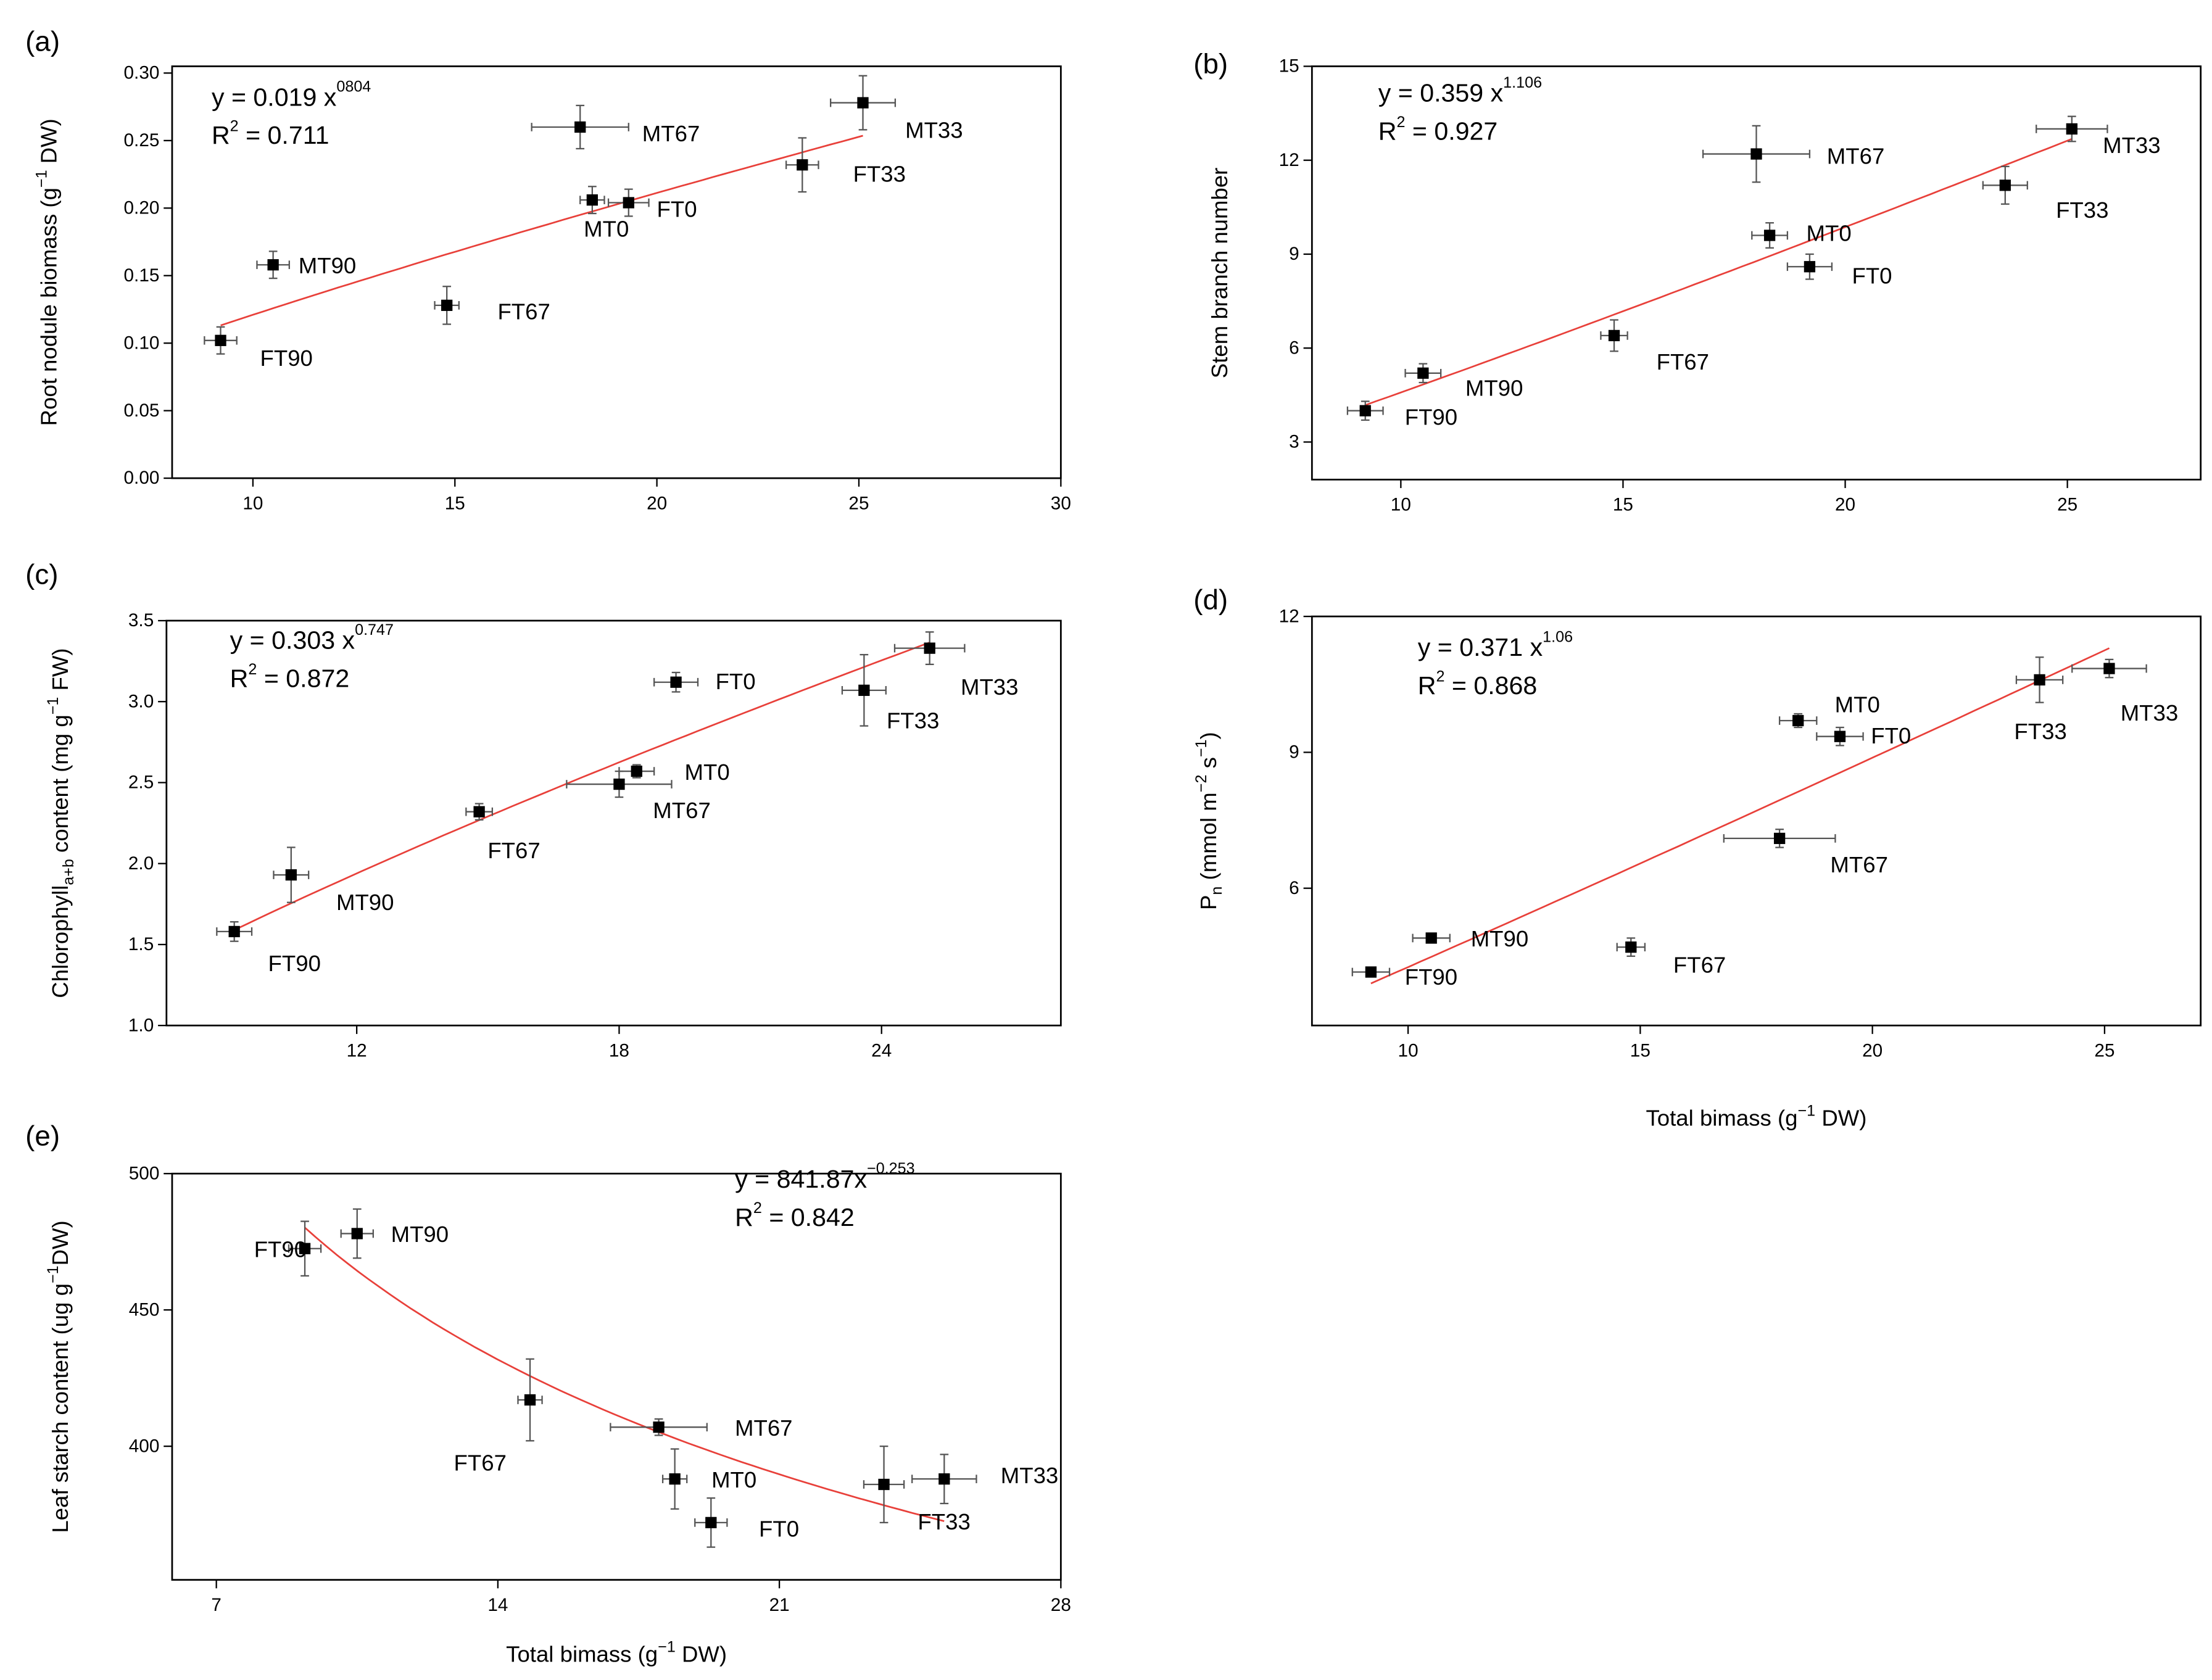 This screenshot has height=1680, width=2212. Describe the element at coordinates (1208, 735) in the screenshot. I see `y-axis-label-text: )` at that location.